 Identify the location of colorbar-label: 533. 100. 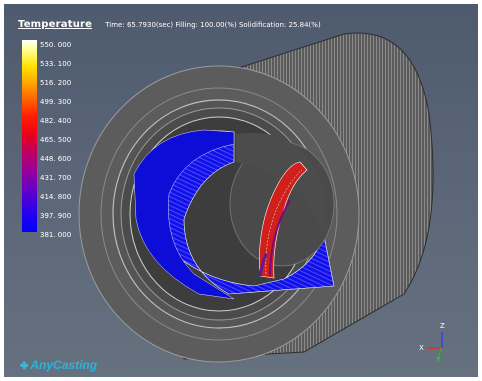
(56, 64).